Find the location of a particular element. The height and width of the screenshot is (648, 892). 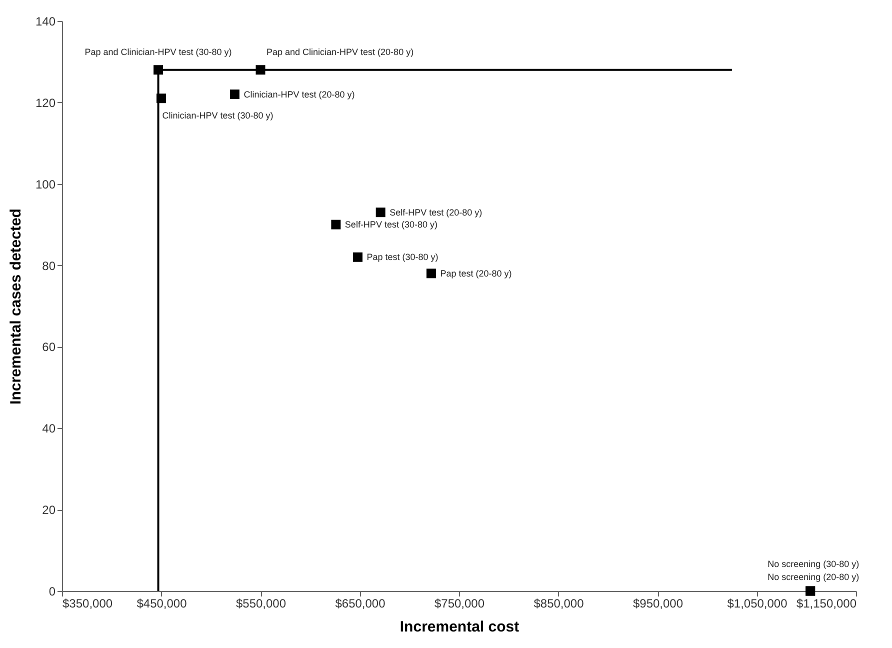

annotation: Pap and Clinician-HPV test (20-80 y) is located at coordinates (340, 51).